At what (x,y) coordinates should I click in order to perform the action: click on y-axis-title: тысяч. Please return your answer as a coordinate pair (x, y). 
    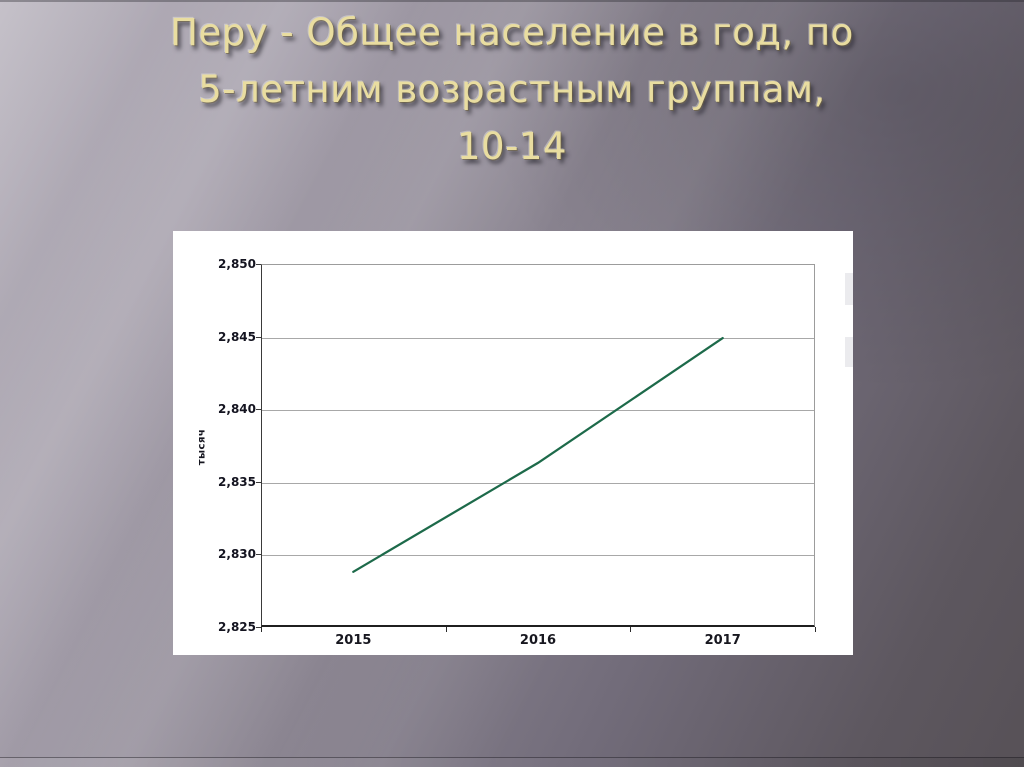
    Looking at the image, I should click on (202, 447).